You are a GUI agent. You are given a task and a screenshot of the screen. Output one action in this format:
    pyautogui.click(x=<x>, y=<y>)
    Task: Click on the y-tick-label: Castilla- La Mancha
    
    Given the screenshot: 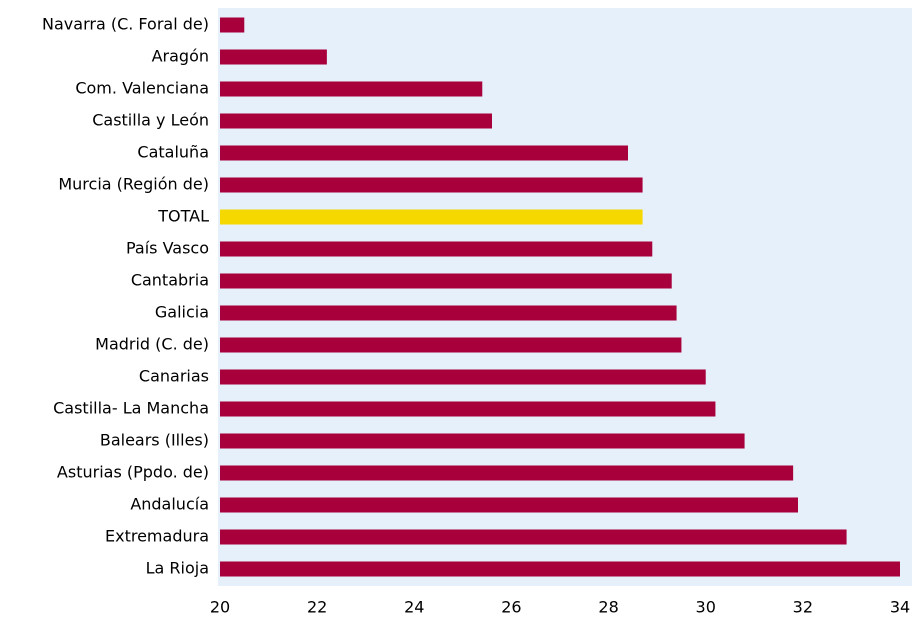 What is the action you would take?
    pyautogui.click(x=131, y=408)
    